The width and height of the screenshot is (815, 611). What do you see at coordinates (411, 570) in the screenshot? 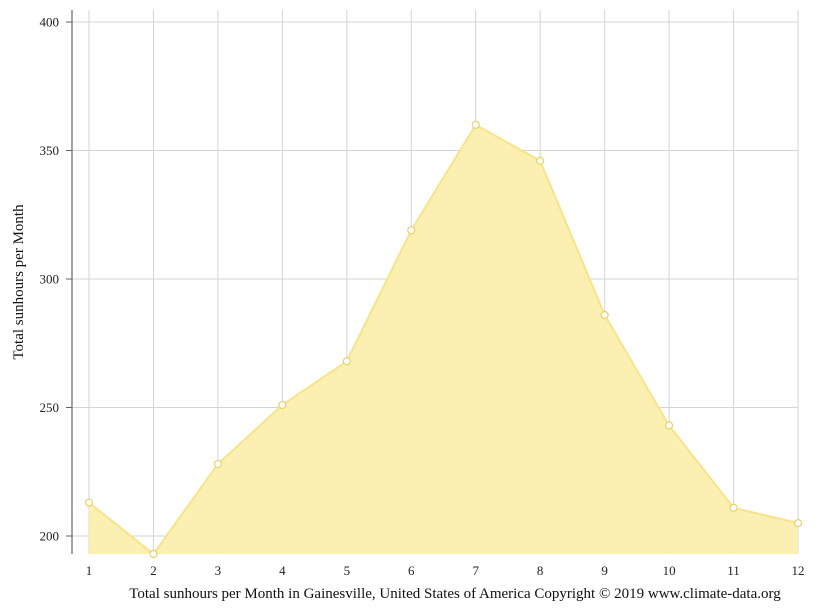
I see `x-tick-label-6: 6` at bounding box center [411, 570].